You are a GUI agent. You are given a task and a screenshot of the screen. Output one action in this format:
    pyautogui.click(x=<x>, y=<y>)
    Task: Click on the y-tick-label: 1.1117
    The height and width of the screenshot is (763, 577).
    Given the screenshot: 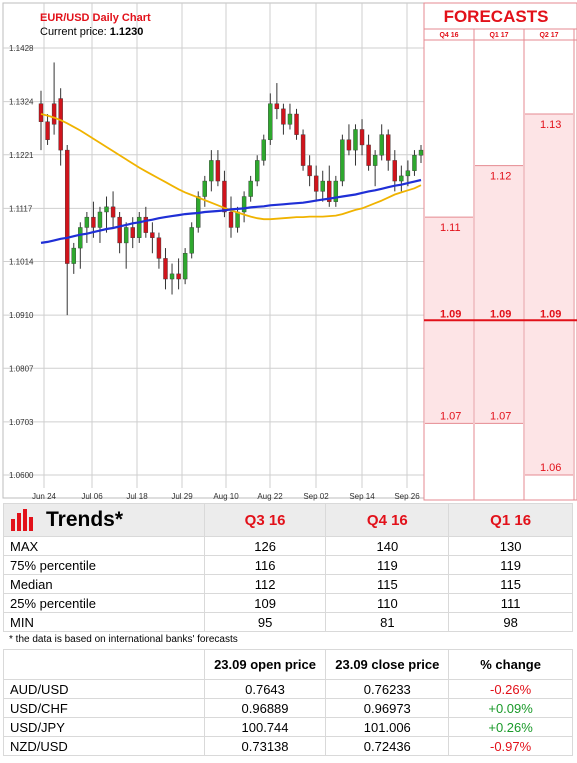 What is the action you would take?
    pyautogui.click(x=21, y=208)
    